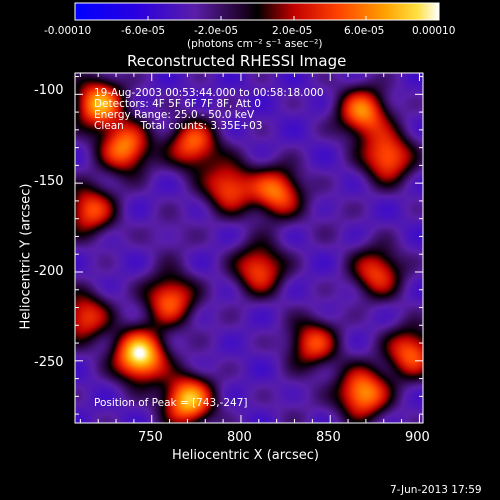 The image size is (500, 500). I want to click on info-line-energy: Energy Range: 25.0 - 50.0 keV, so click(174, 115).